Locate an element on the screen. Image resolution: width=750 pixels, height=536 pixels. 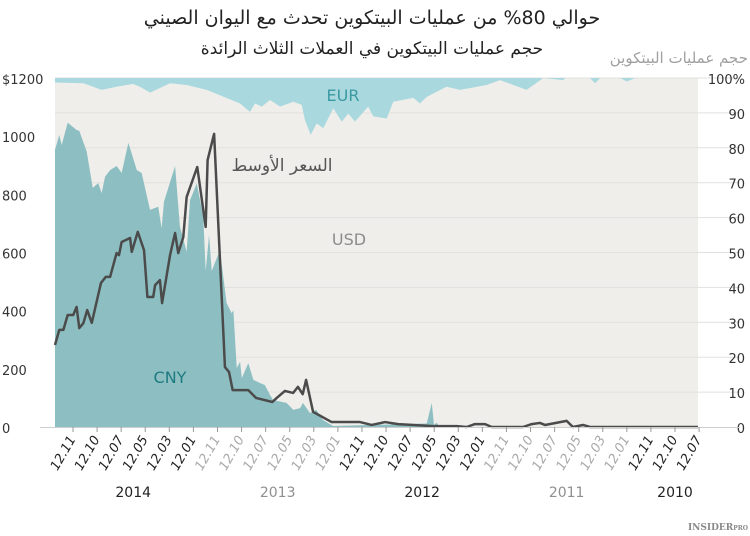
right-tick-label: 30 is located at coordinates (736, 324).